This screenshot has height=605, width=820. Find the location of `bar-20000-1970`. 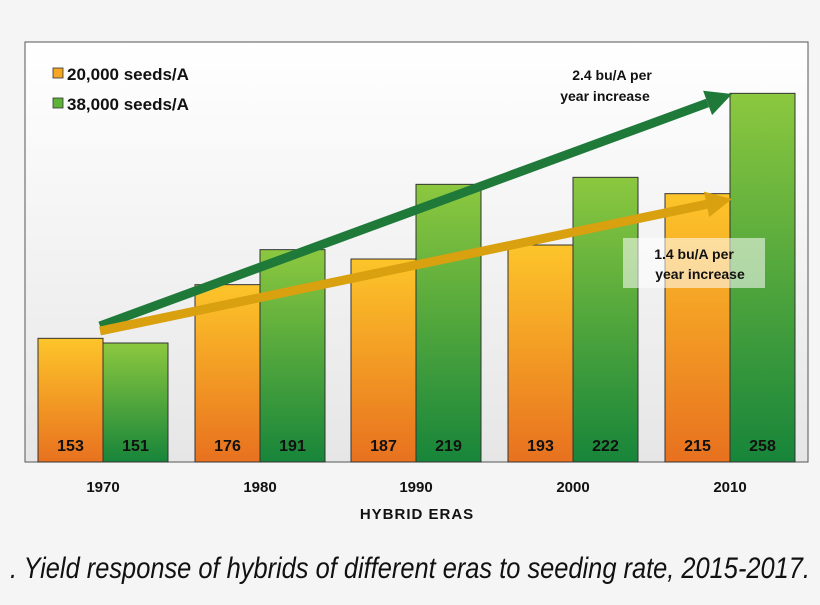

bar-20000-1970 is located at coordinates (70, 400).